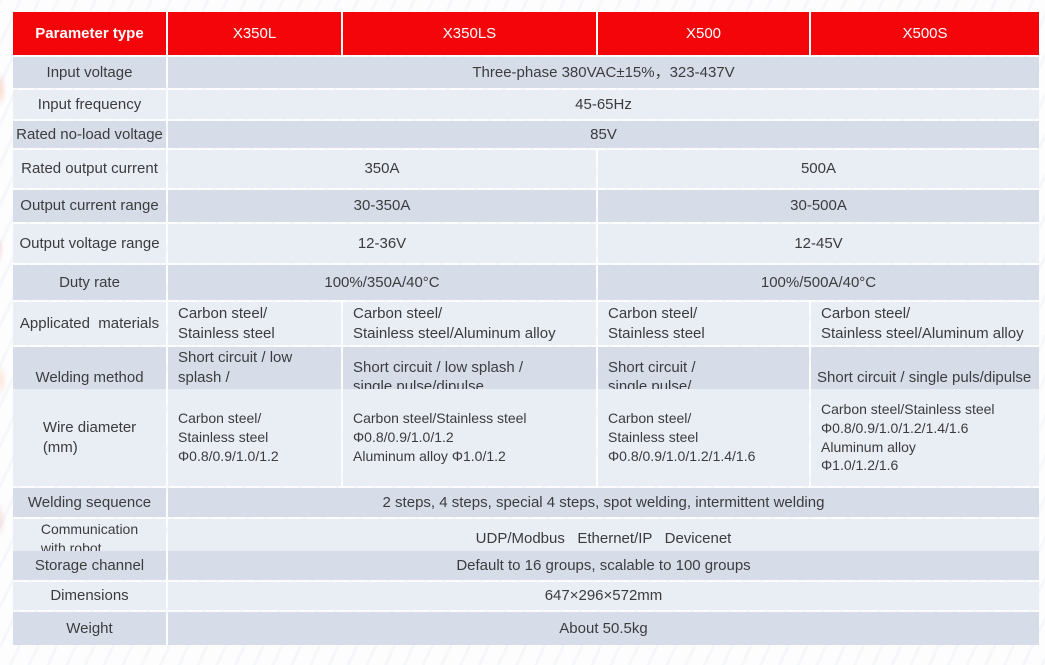  I want to click on row-value-350: 30-350A, so click(382, 206).